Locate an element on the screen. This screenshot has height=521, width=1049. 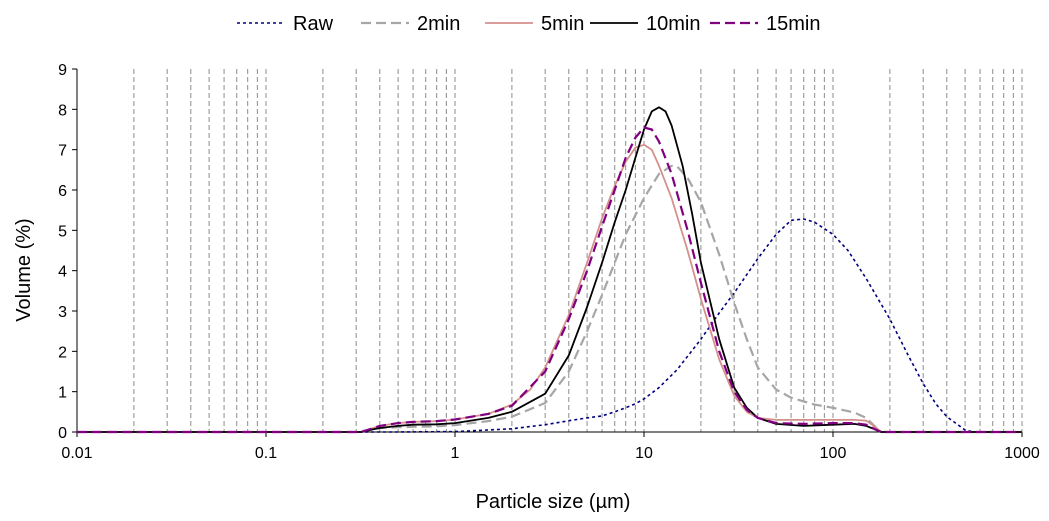
legend-label-10min: 10min is located at coordinates (673, 24).